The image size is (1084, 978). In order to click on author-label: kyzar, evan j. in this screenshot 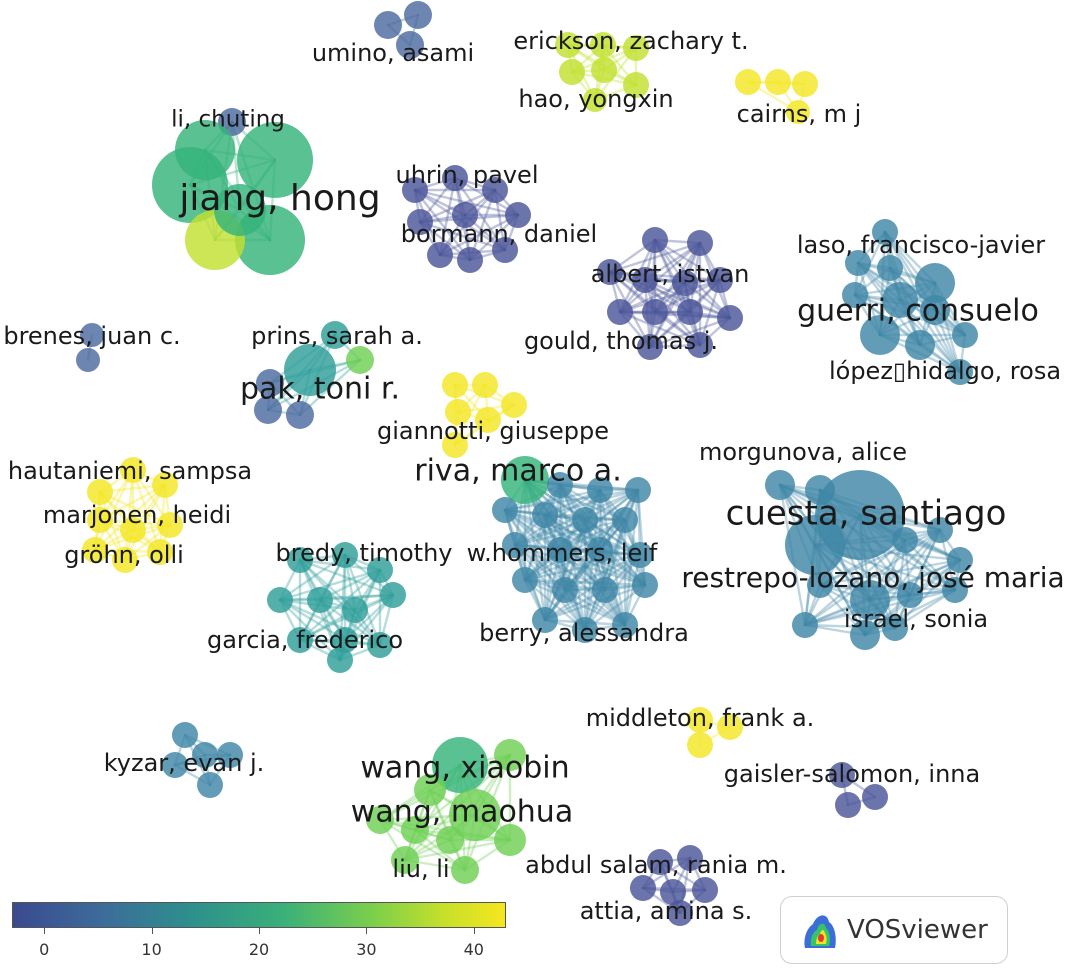, I will do `click(184, 763)`.